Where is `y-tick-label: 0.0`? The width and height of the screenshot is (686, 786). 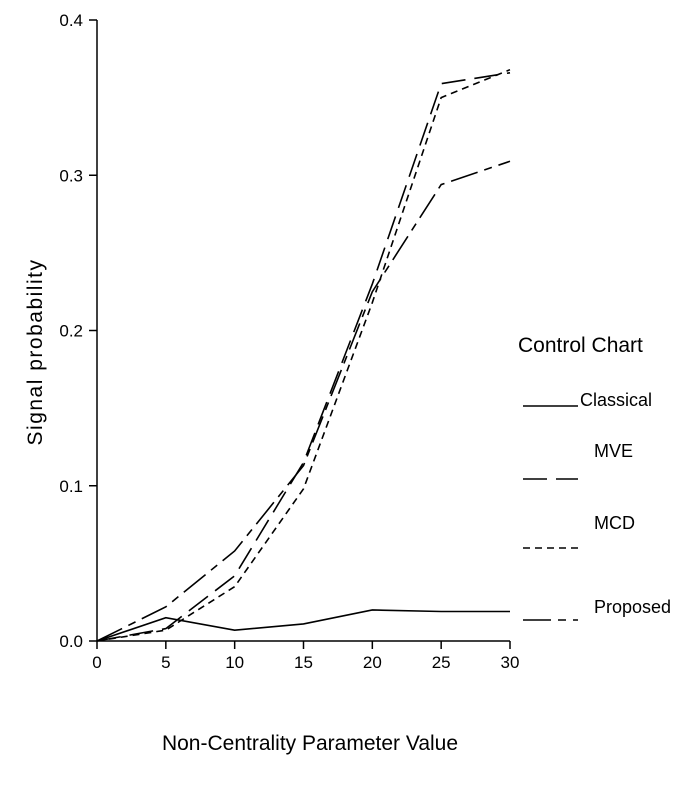 y-tick-label: 0.0 is located at coordinates (71, 641).